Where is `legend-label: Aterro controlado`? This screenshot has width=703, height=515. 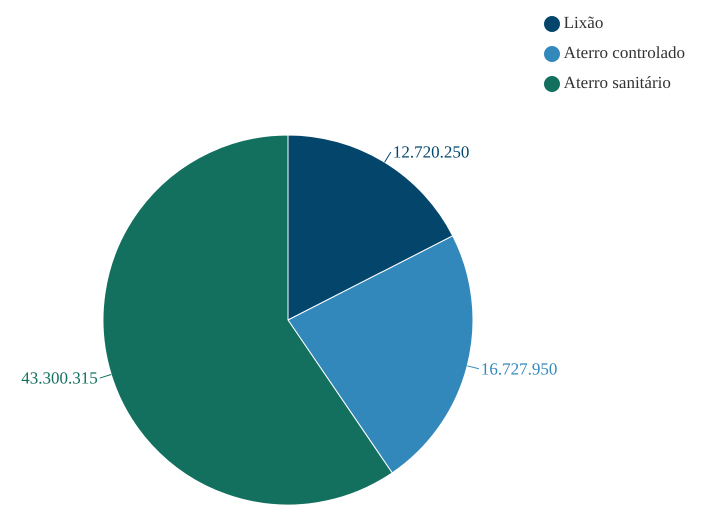
legend-label: Aterro controlado is located at coordinates (624, 52).